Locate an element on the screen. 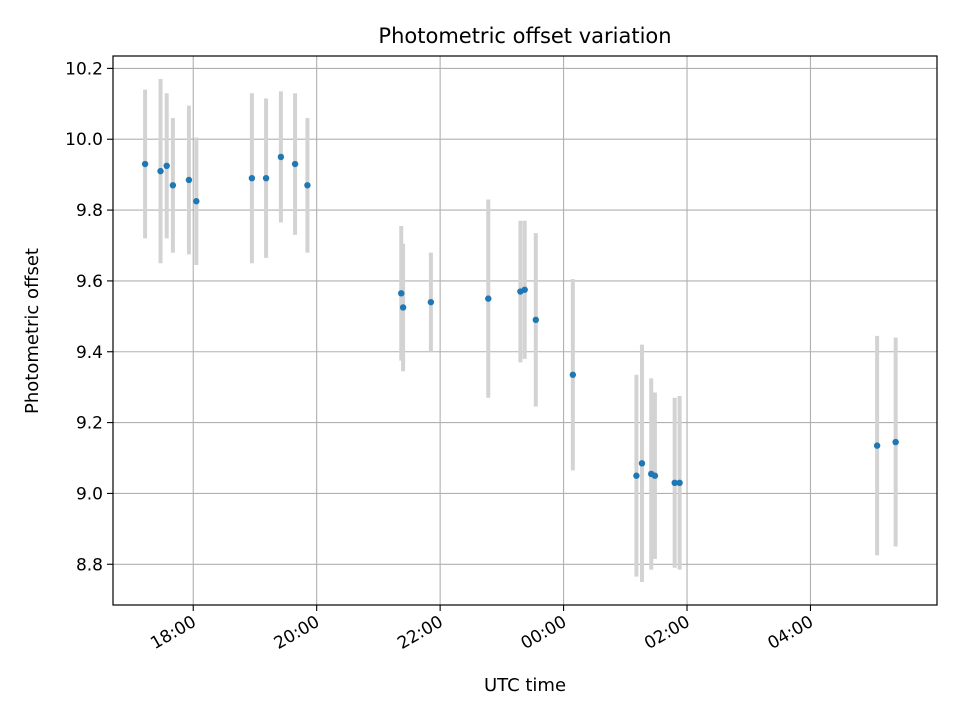 This screenshot has width=960, height=720. y-axis-label: Photometric offset is located at coordinates (32, 331).